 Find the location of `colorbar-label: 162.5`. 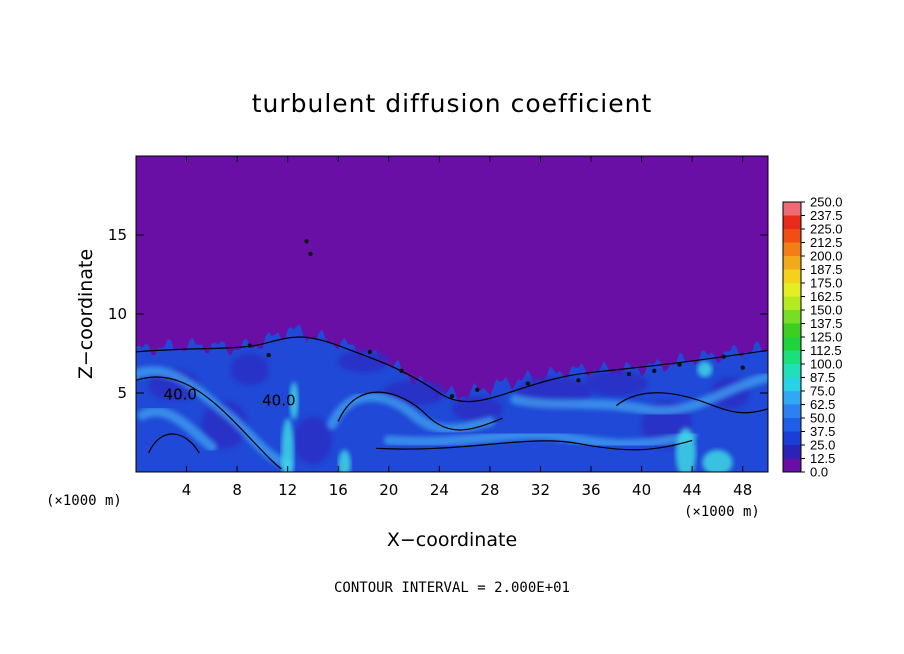

colorbar-label: 162.5 is located at coordinates (826, 296).